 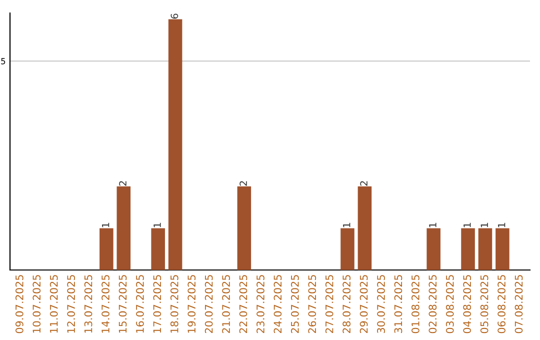 I want to click on x-tick-label: 12.07.2025, so click(x=71, y=304).